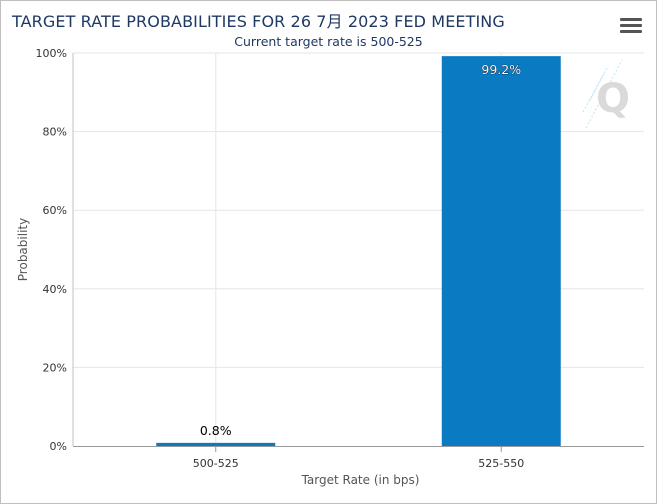  Describe the element at coordinates (613, 99) in the screenshot. I see `watermark-letter: Q` at that location.